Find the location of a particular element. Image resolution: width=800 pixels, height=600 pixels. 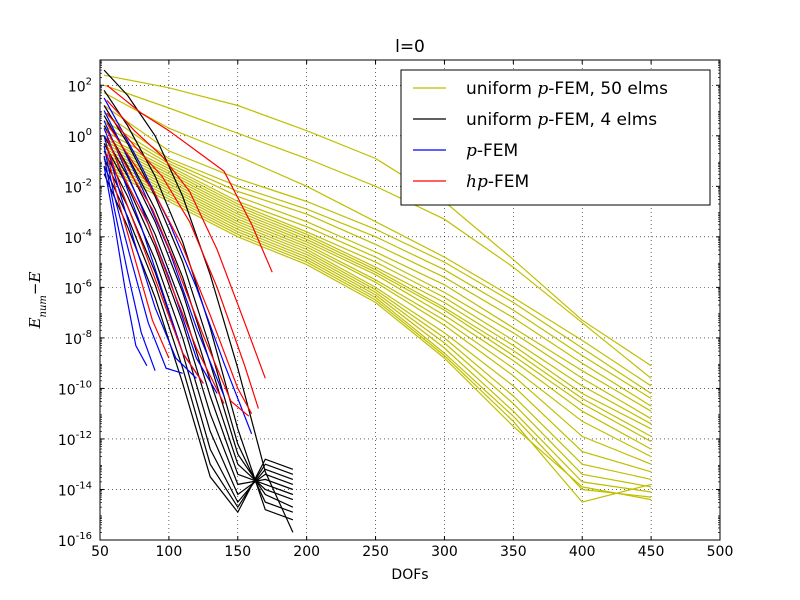

x-tick-labels: 50 100 150 200 250 300 350 400 450 500 is located at coordinates (412, 552).